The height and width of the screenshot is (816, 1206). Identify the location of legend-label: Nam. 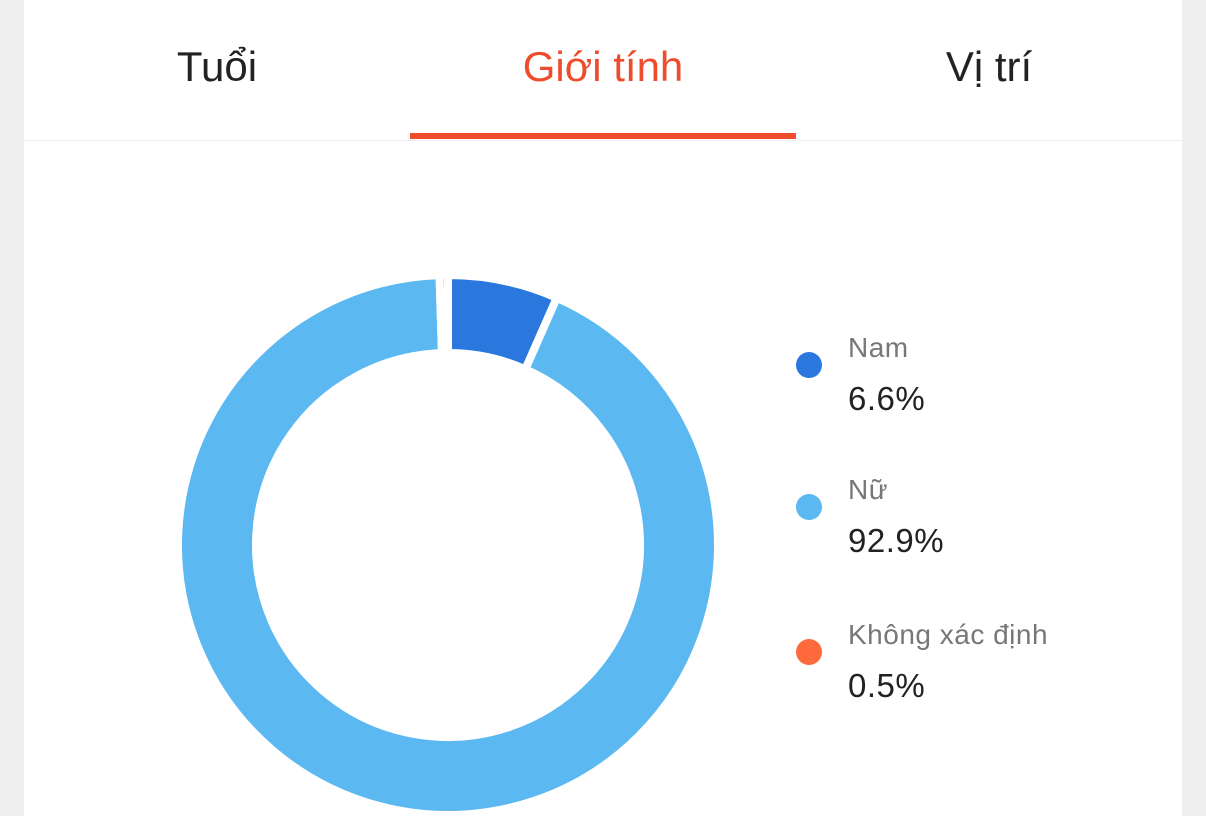
(878, 347).